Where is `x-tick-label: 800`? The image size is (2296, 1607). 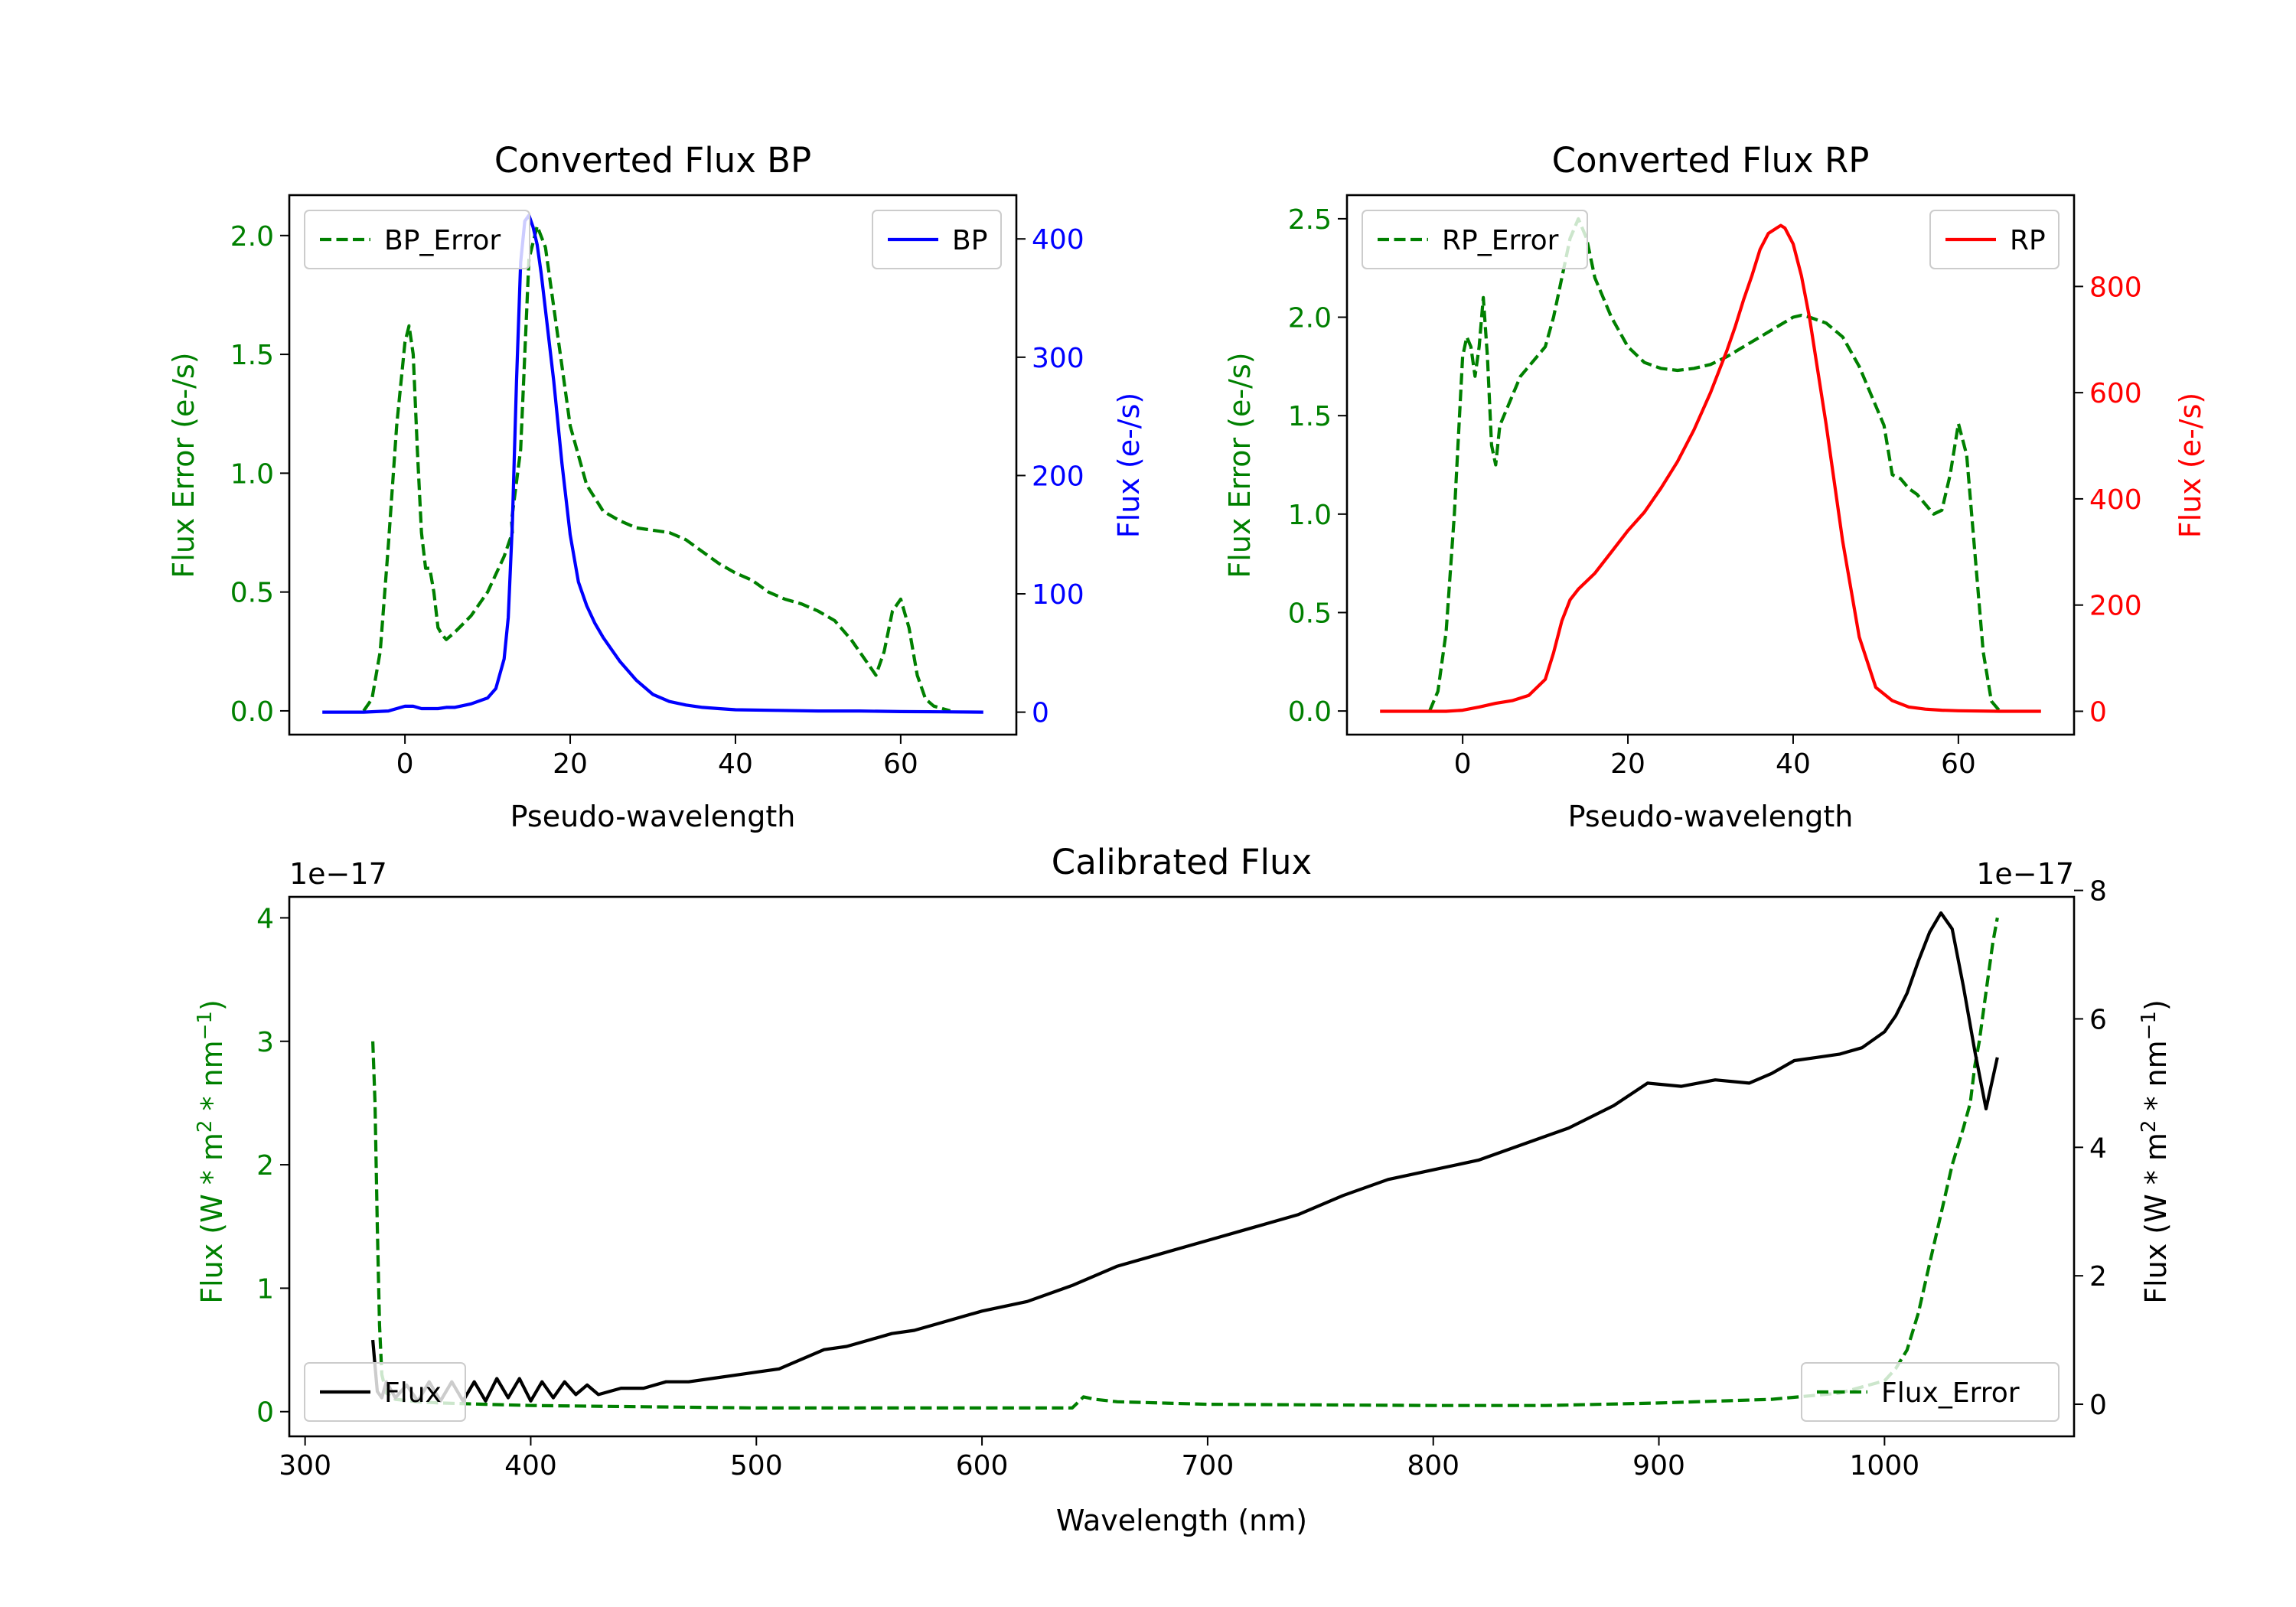
x-tick-label: 800 is located at coordinates (1433, 1466).